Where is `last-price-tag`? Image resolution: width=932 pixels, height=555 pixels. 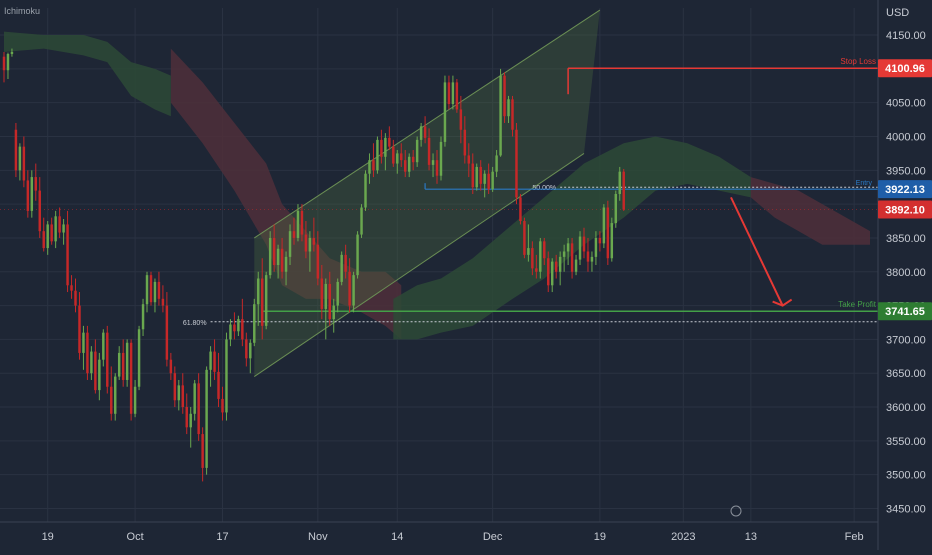
last-price-tag is located at coordinates (905, 209).